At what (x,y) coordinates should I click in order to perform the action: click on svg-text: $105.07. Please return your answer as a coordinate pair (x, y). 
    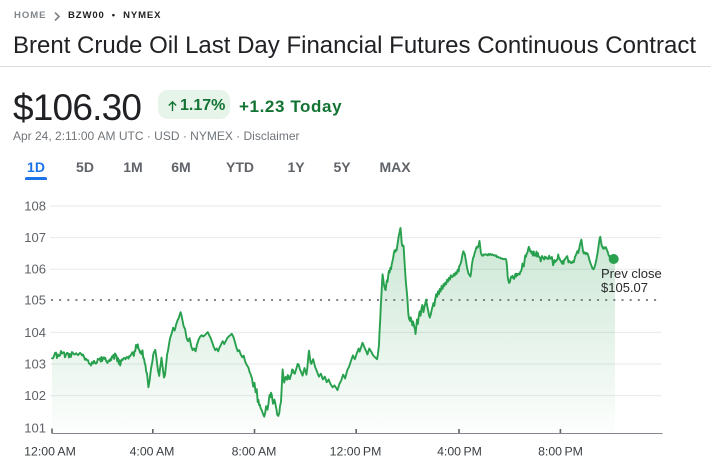
    Looking at the image, I should click on (624, 287).